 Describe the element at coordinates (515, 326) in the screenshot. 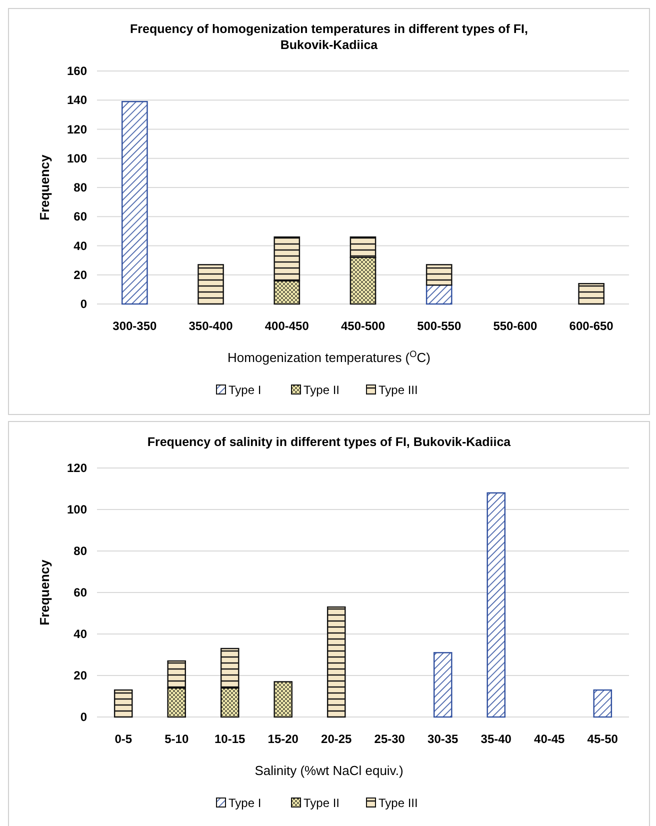

I see `x-tick-label: 550-600` at that location.